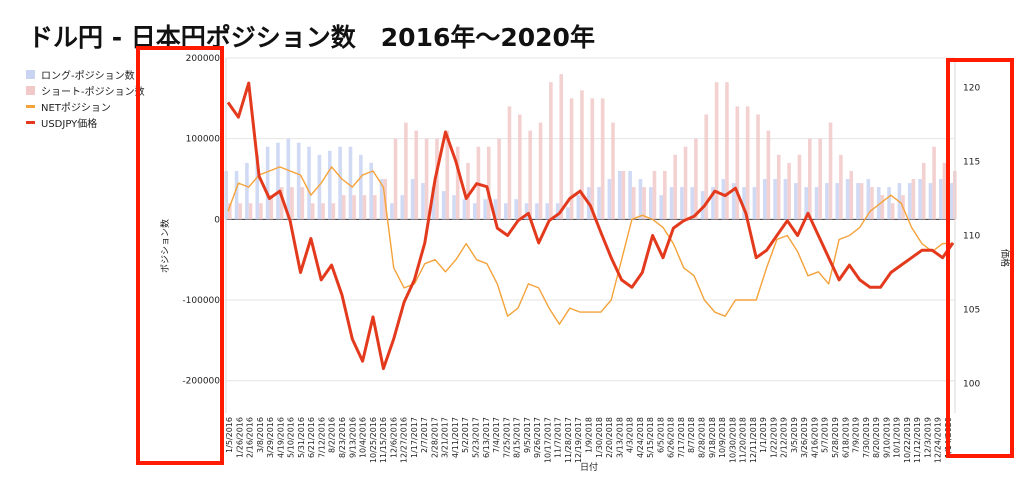 The image size is (1024, 497). What do you see at coordinates (393, 437) in the screenshot?
I see `x-tick-label: 12/6/2016` at bounding box center [393, 437].